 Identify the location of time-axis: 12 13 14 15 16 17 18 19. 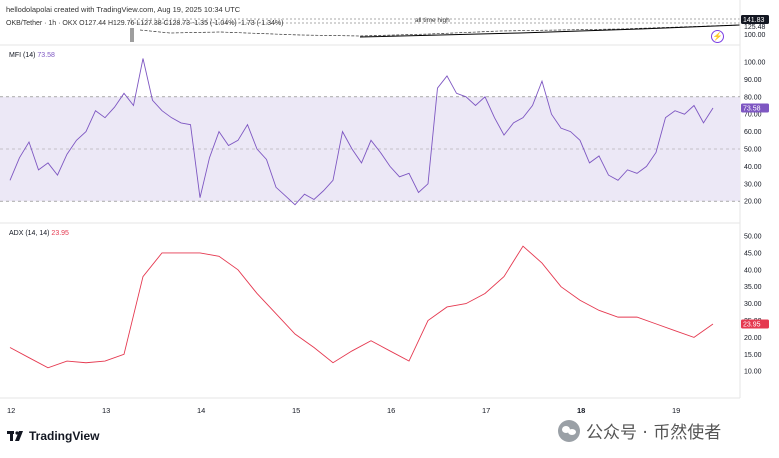
(343, 410).